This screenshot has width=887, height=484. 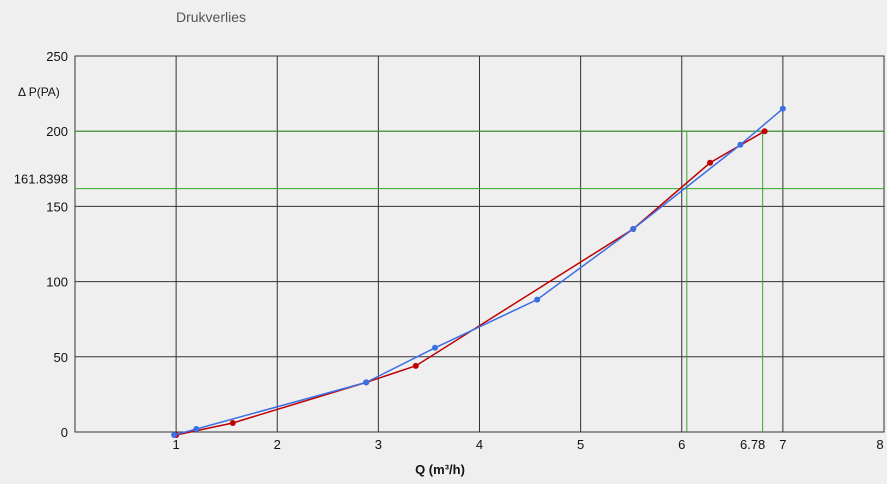 What do you see at coordinates (57, 206) in the screenshot?
I see `y-tick-label: 150` at bounding box center [57, 206].